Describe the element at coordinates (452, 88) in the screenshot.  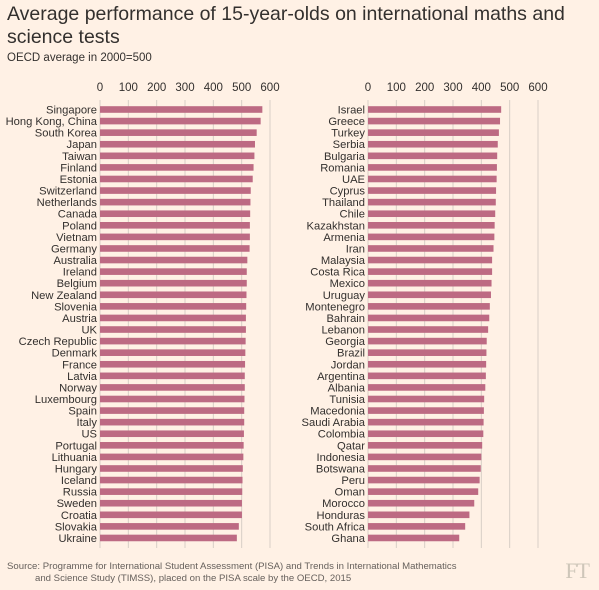
I see `right-tick-label: 300` at that location.